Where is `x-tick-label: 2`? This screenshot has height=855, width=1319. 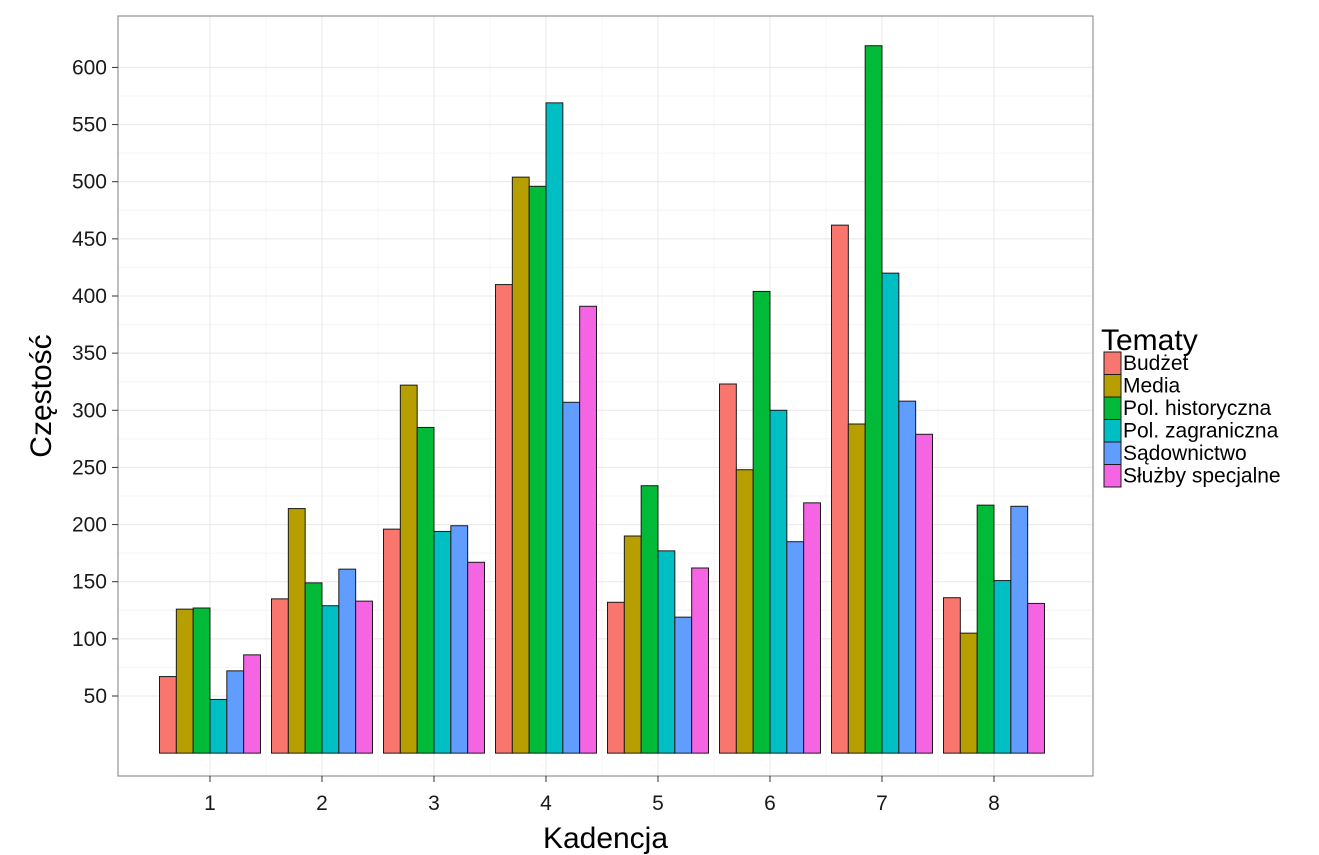 x-tick-label: 2 is located at coordinates (322, 803).